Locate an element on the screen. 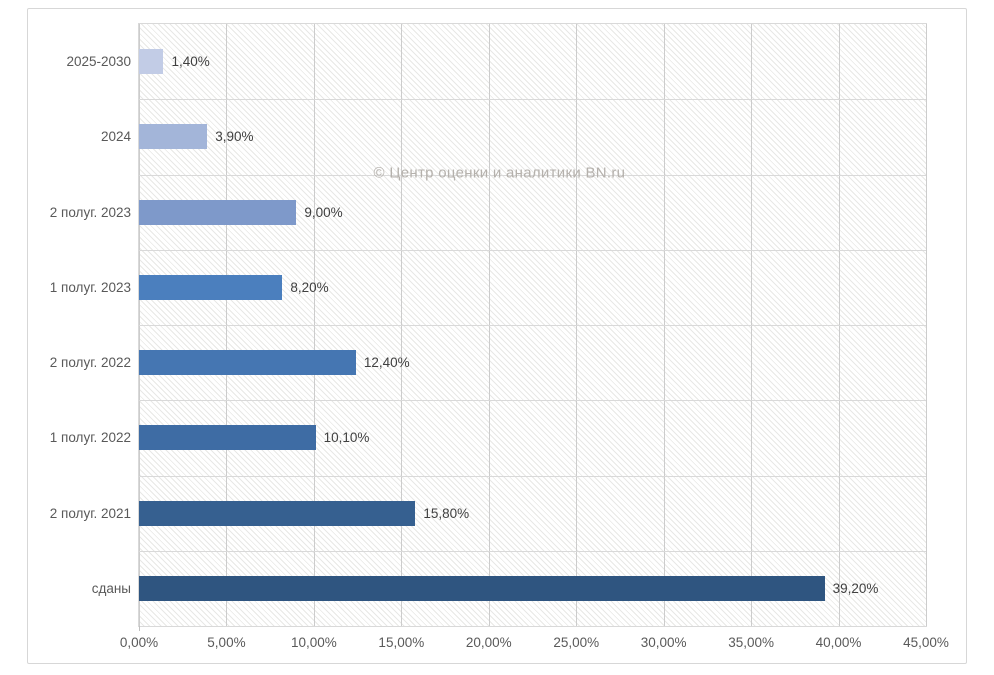  x-axis-tick-label: 10,00% is located at coordinates (313, 642).